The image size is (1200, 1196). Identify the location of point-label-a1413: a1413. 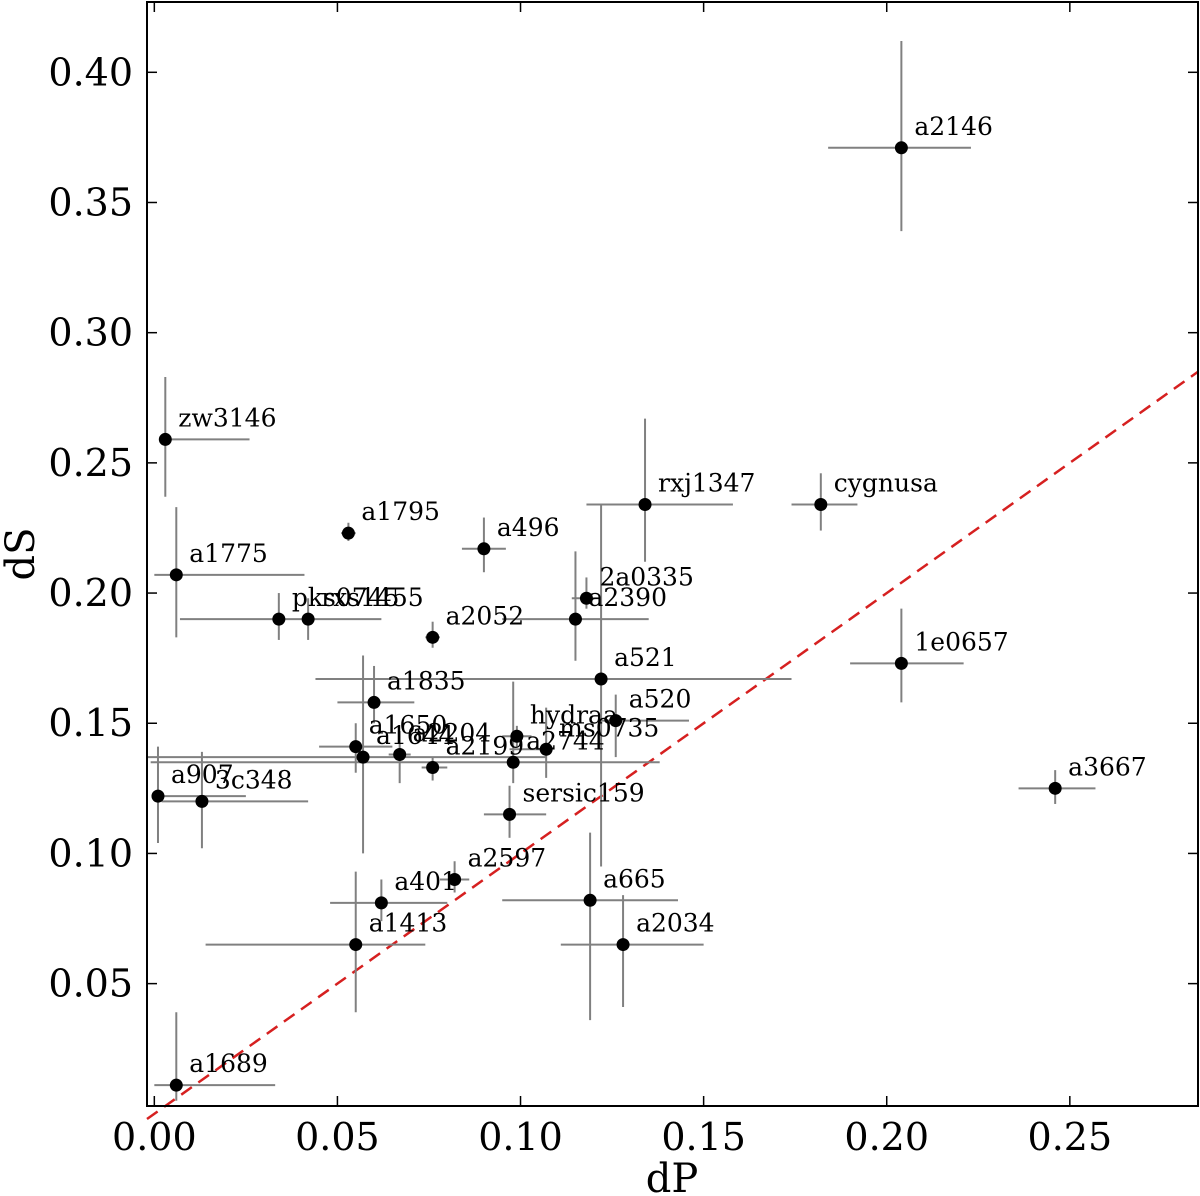
(408, 923).